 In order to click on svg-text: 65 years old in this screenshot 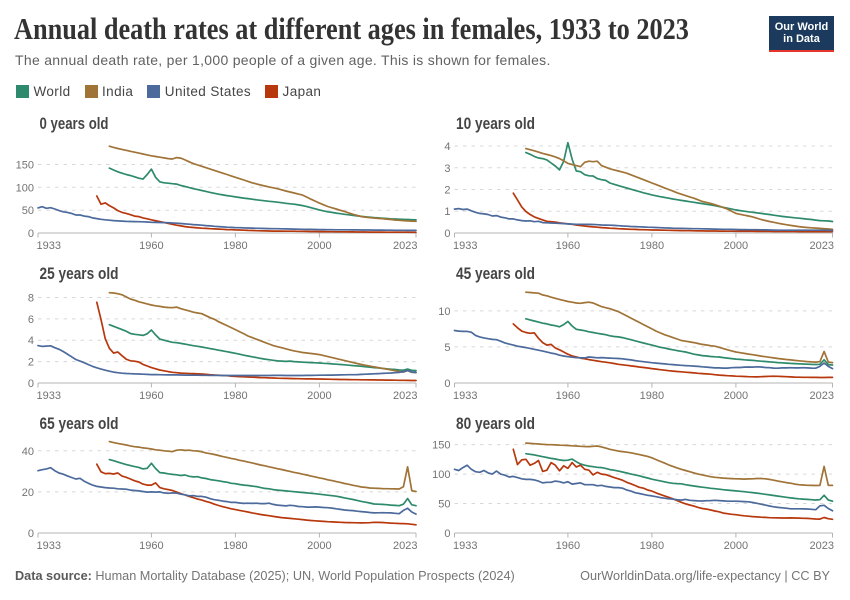, I will do `click(79, 424)`.